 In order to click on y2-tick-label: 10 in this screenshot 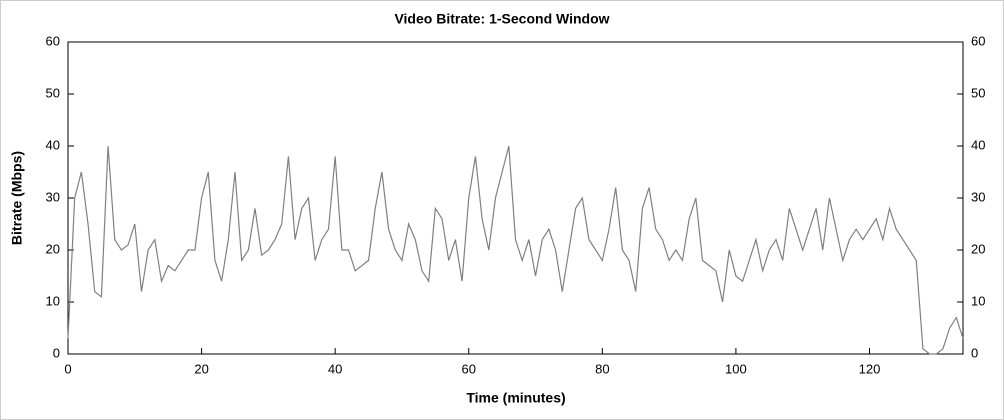, I will do `click(978, 300)`.